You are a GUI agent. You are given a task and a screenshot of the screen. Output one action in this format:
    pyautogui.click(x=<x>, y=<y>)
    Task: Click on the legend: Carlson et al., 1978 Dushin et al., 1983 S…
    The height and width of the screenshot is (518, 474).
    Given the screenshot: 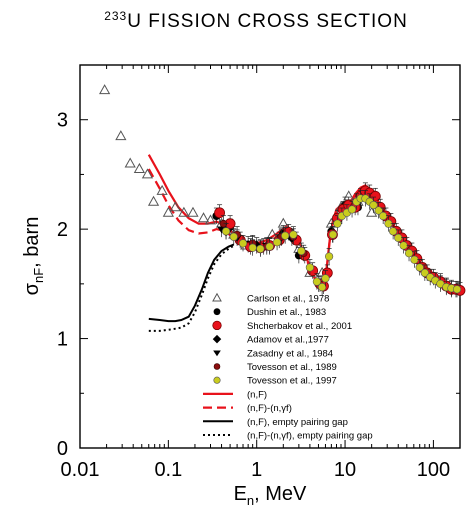 What is the action you would take?
    pyautogui.click(x=288, y=367)
    